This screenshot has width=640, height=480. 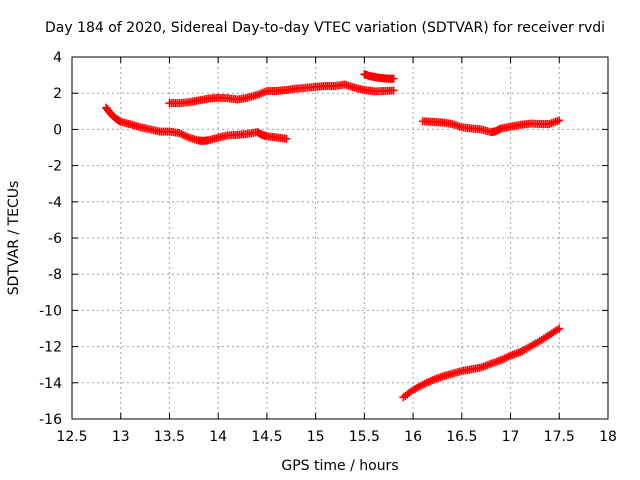 What do you see at coordinates (55, 239) in the screenshot?
I see `y-tick-label: -6` at bounding box center [55, 239].